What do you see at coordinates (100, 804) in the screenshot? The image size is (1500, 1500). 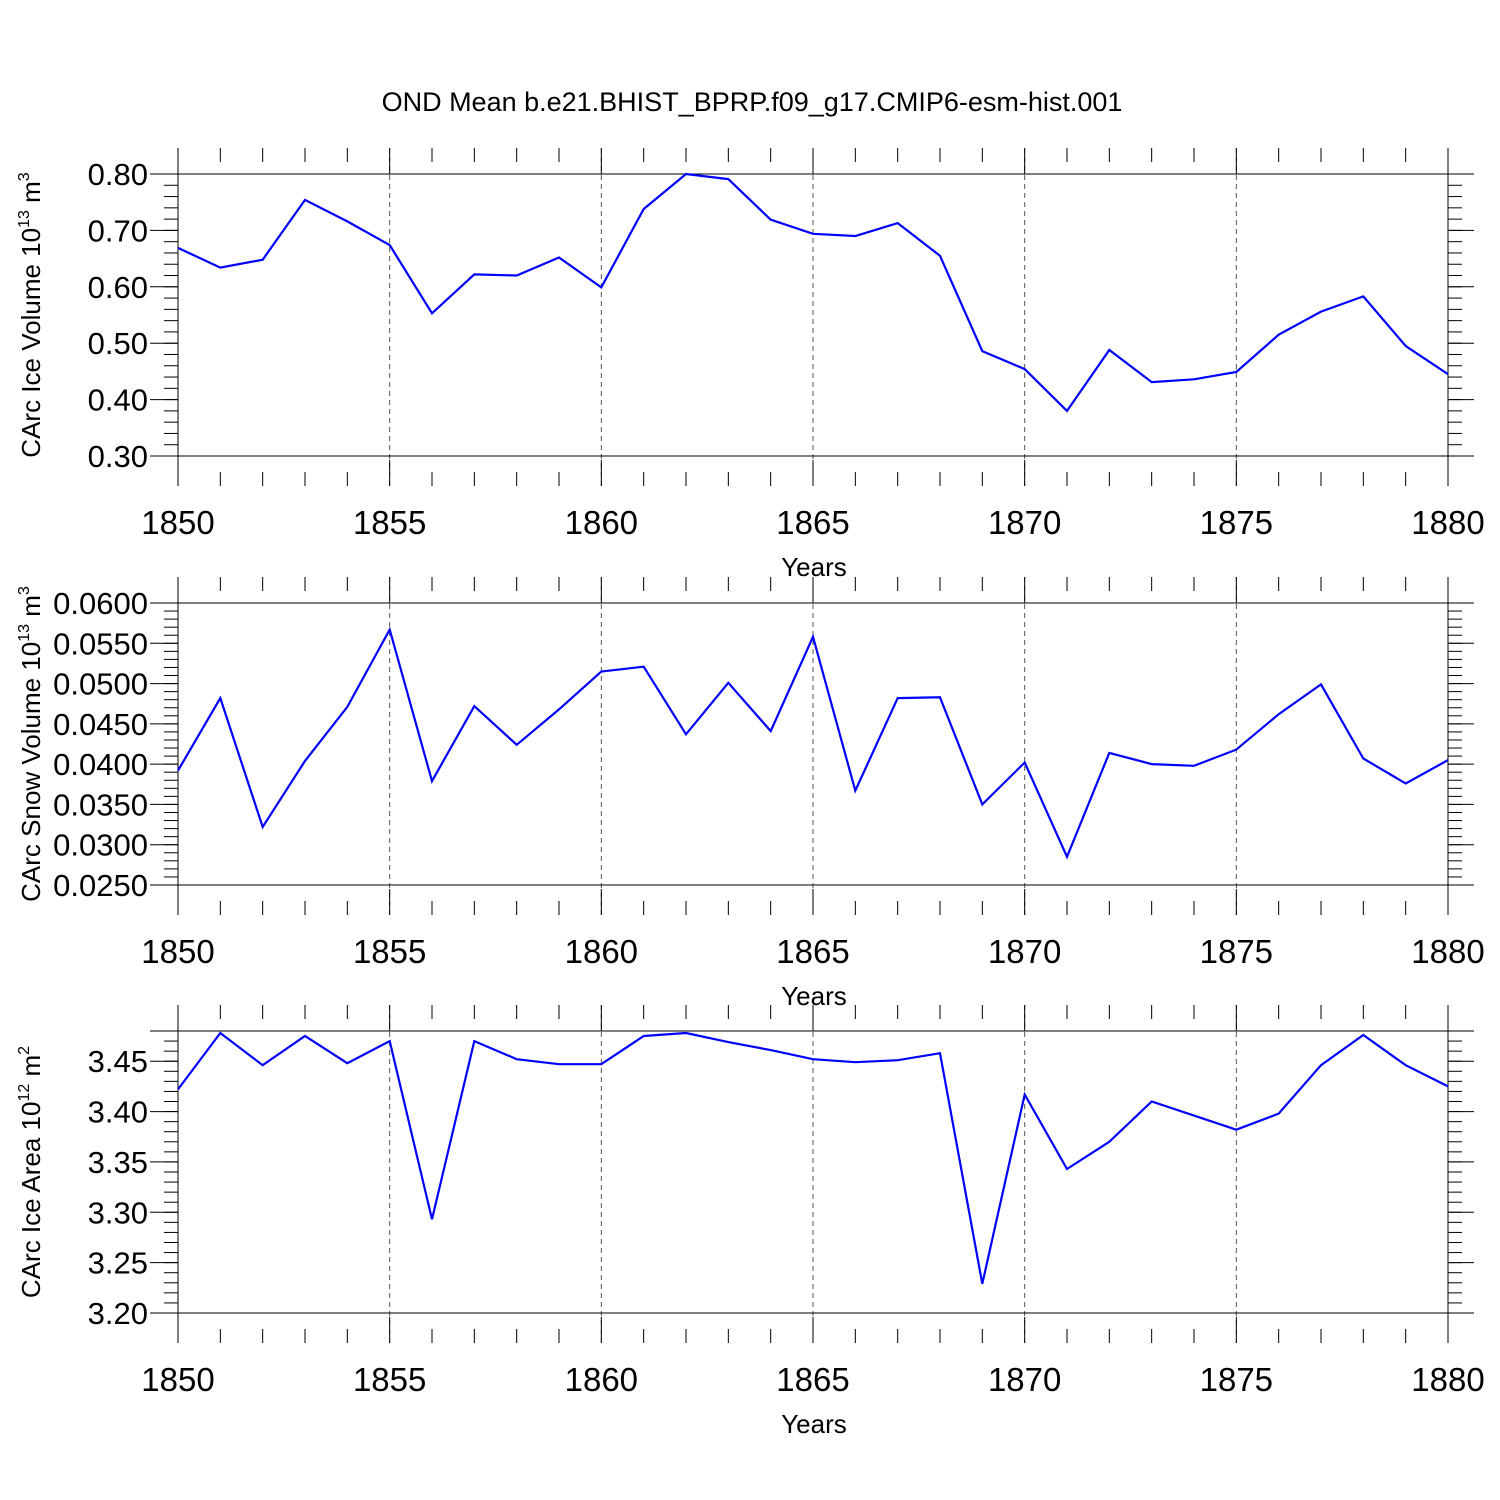 I see `y-tick-label: 0.0350` at bounding box center [100, 804].